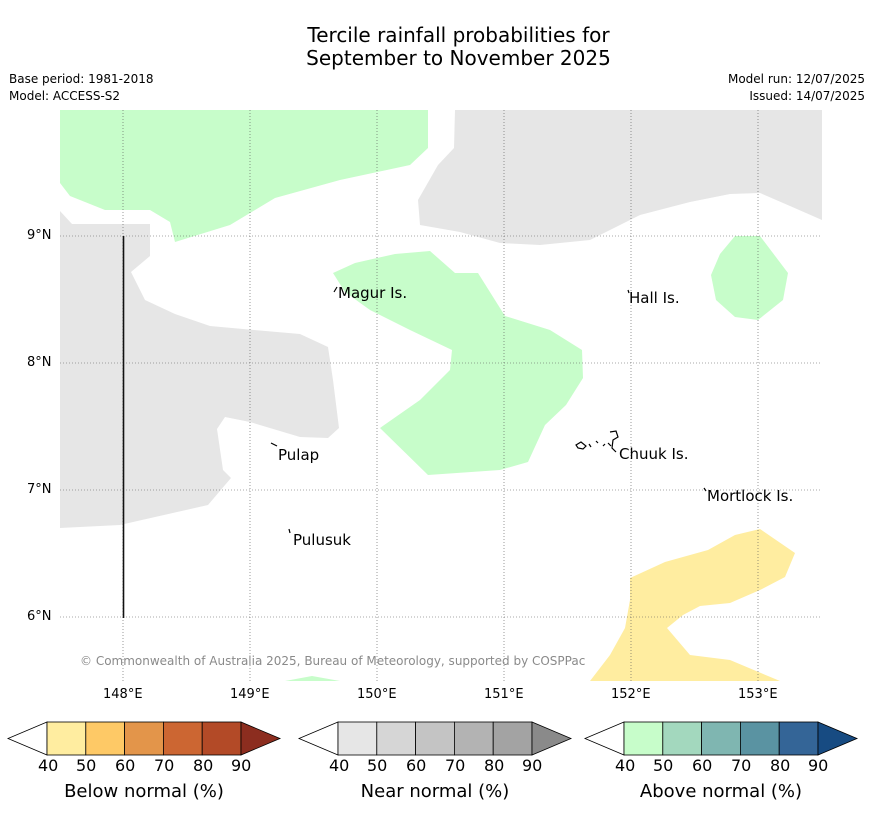 This screenshot has height=816, width=873. I want to click on x-tick-151: 151°E, so click(504, 694).